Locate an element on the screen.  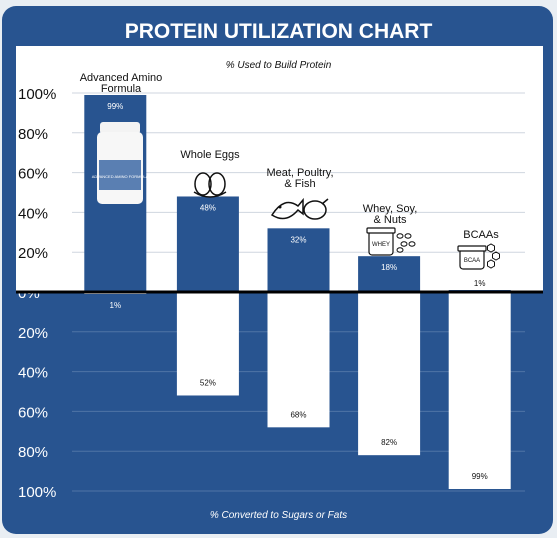
category-label-3-line-1: & Nuts is located at coordinates (390, 220).